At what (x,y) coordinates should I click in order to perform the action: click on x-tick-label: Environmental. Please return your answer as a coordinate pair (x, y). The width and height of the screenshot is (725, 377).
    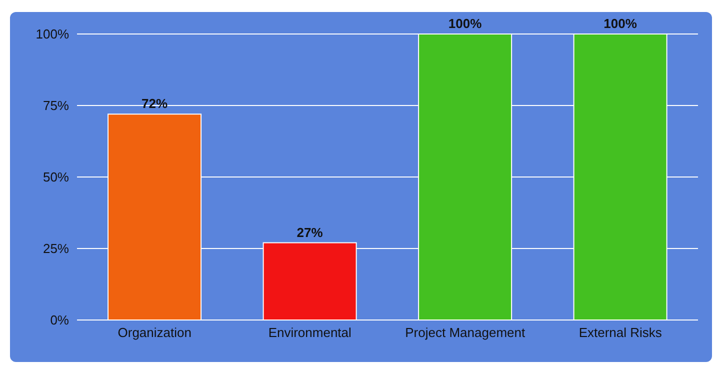
    Looking at the image, I should click on (310, 332).